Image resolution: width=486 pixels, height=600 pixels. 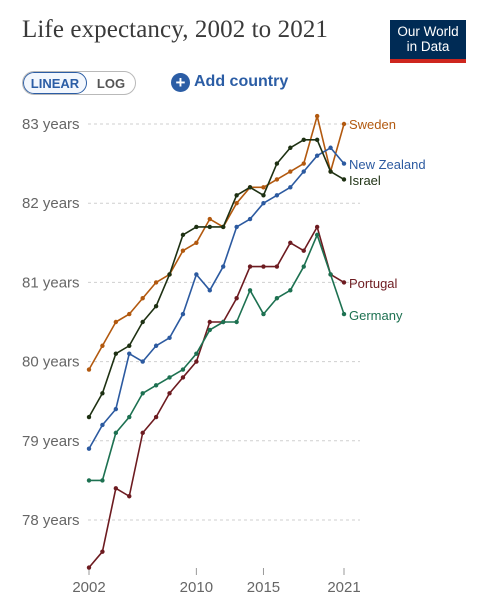 I want to click on x-tick-label: 2021, so click(x=343, y=587).